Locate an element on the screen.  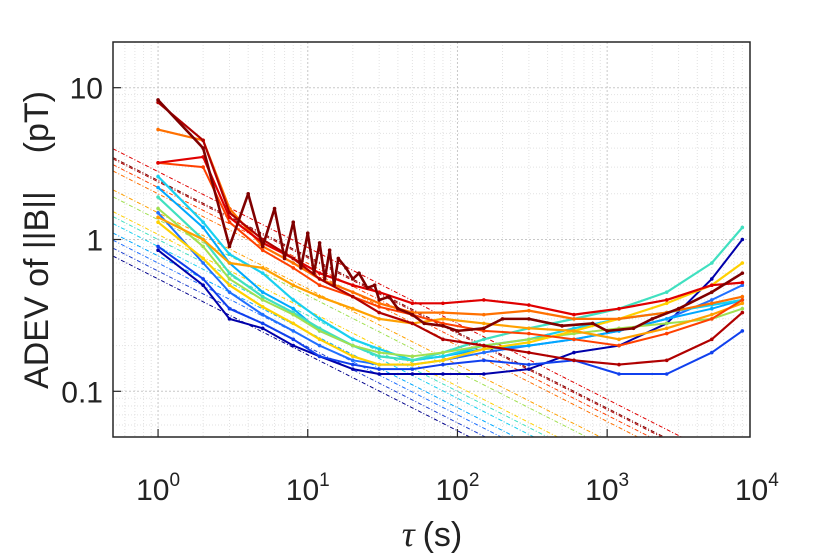
y-axis-label: ADEV of ||B|| (pT) is located at coordinates (37, 240).